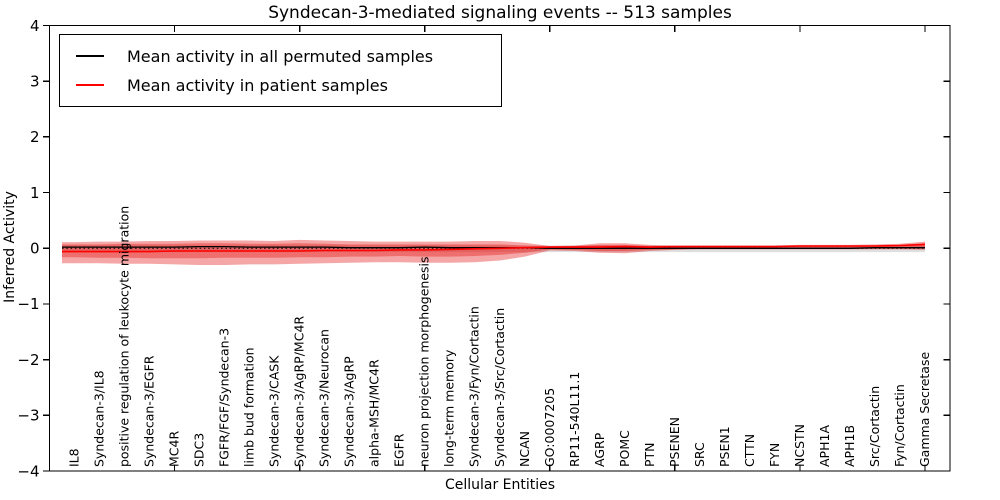  I want to click on y-tick-label: −1, so click(28, 304).